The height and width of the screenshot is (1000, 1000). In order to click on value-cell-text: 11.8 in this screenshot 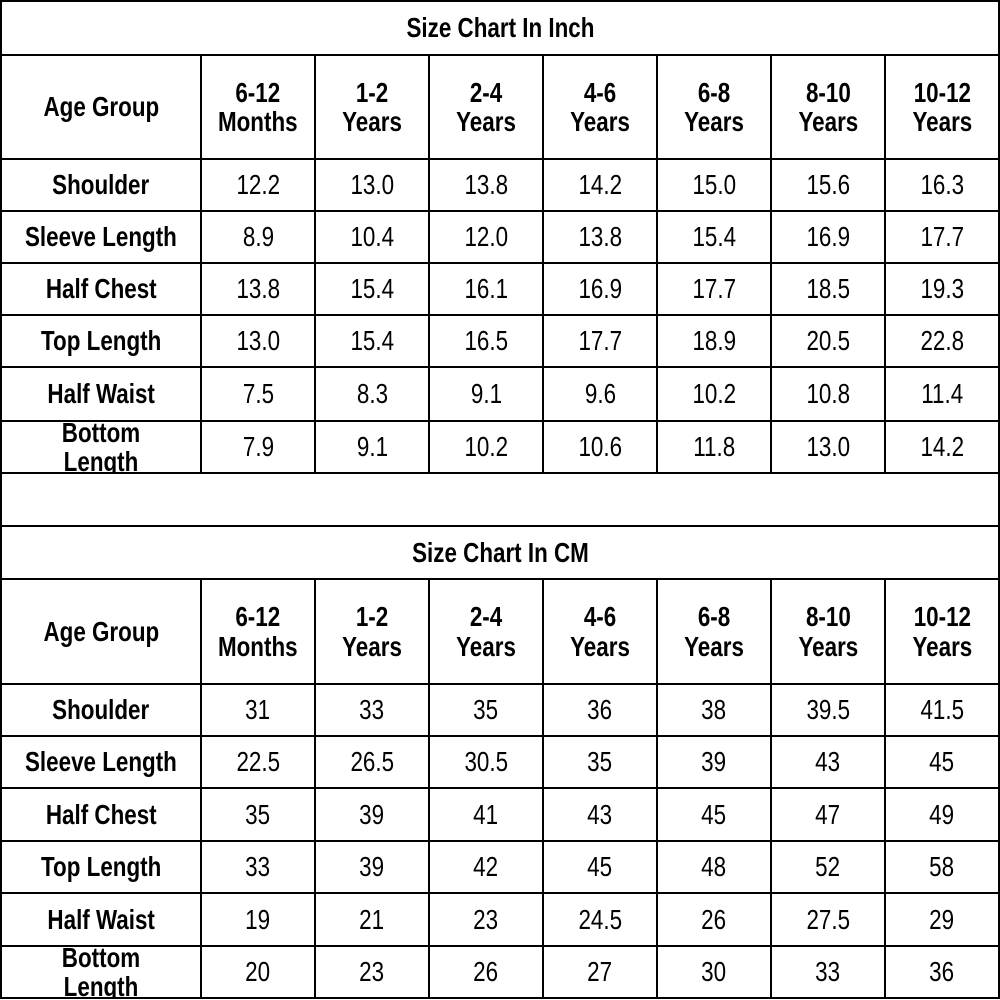, I will do `click(714, 447)`.